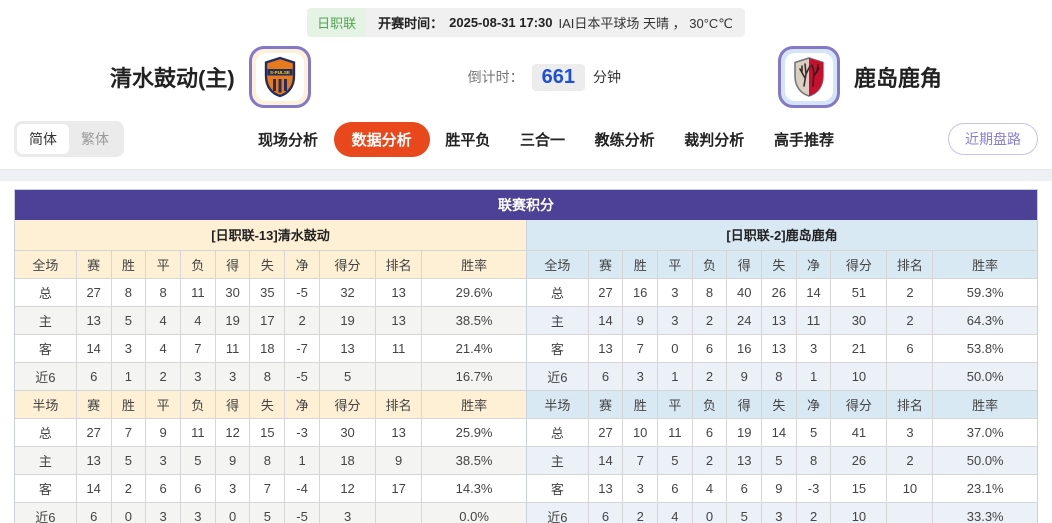 Image resolution: width=1052 pixels, height=523 pixels. Describe the element at coordinates (399, 348) in the screenshot. I see `table-cell: 11` at that location.